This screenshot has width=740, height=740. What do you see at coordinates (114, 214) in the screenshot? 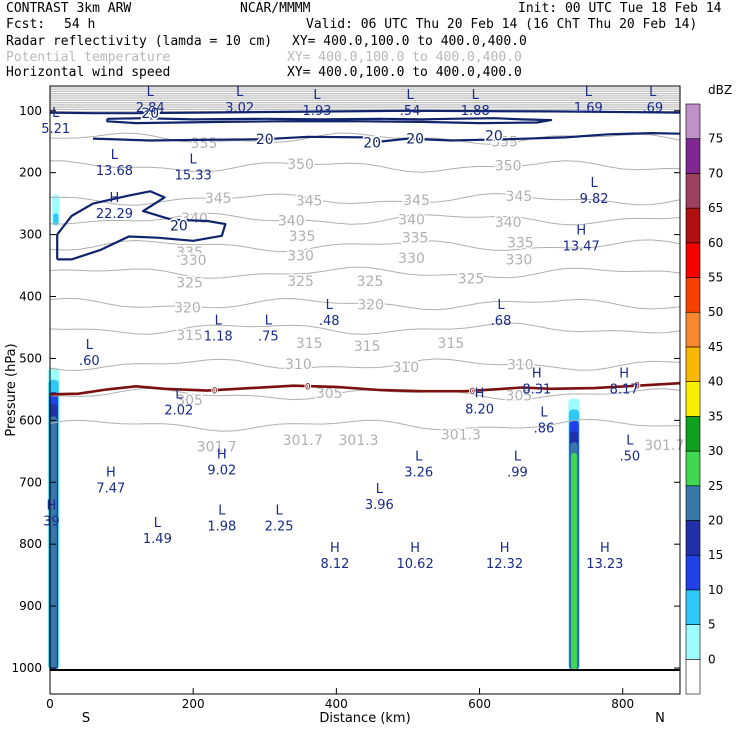
I see `extremum-value: 22.29` at bounding box center [114, 214].